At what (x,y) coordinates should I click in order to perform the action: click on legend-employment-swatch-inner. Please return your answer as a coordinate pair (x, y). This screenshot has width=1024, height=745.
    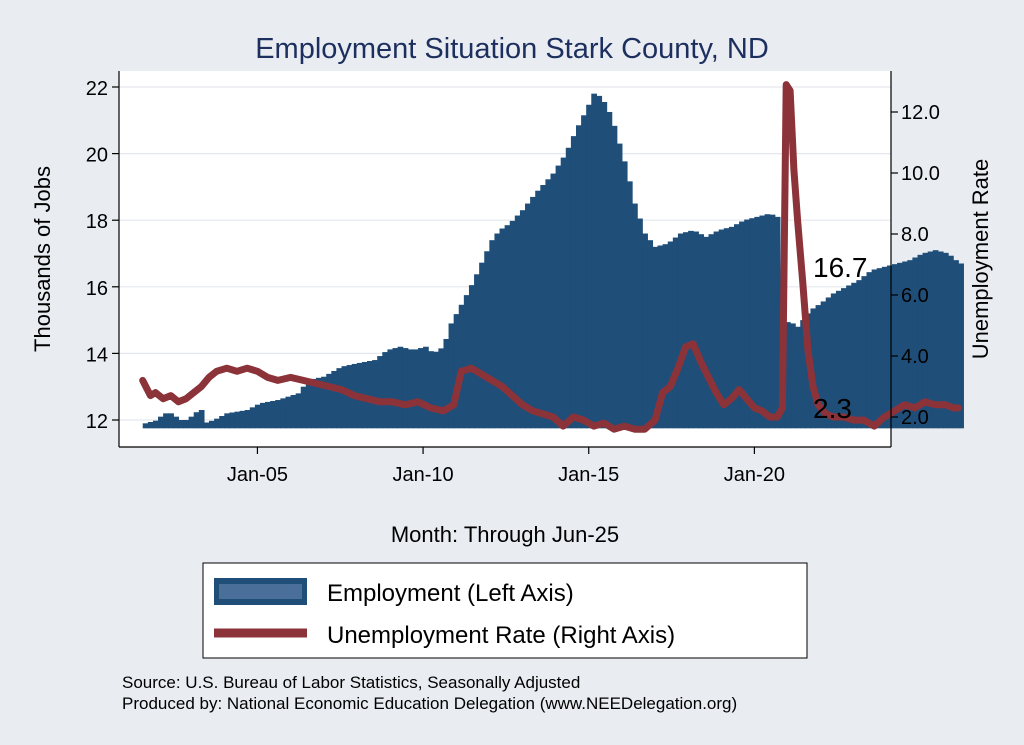
    Looking at the image, I should click on (260, 591).